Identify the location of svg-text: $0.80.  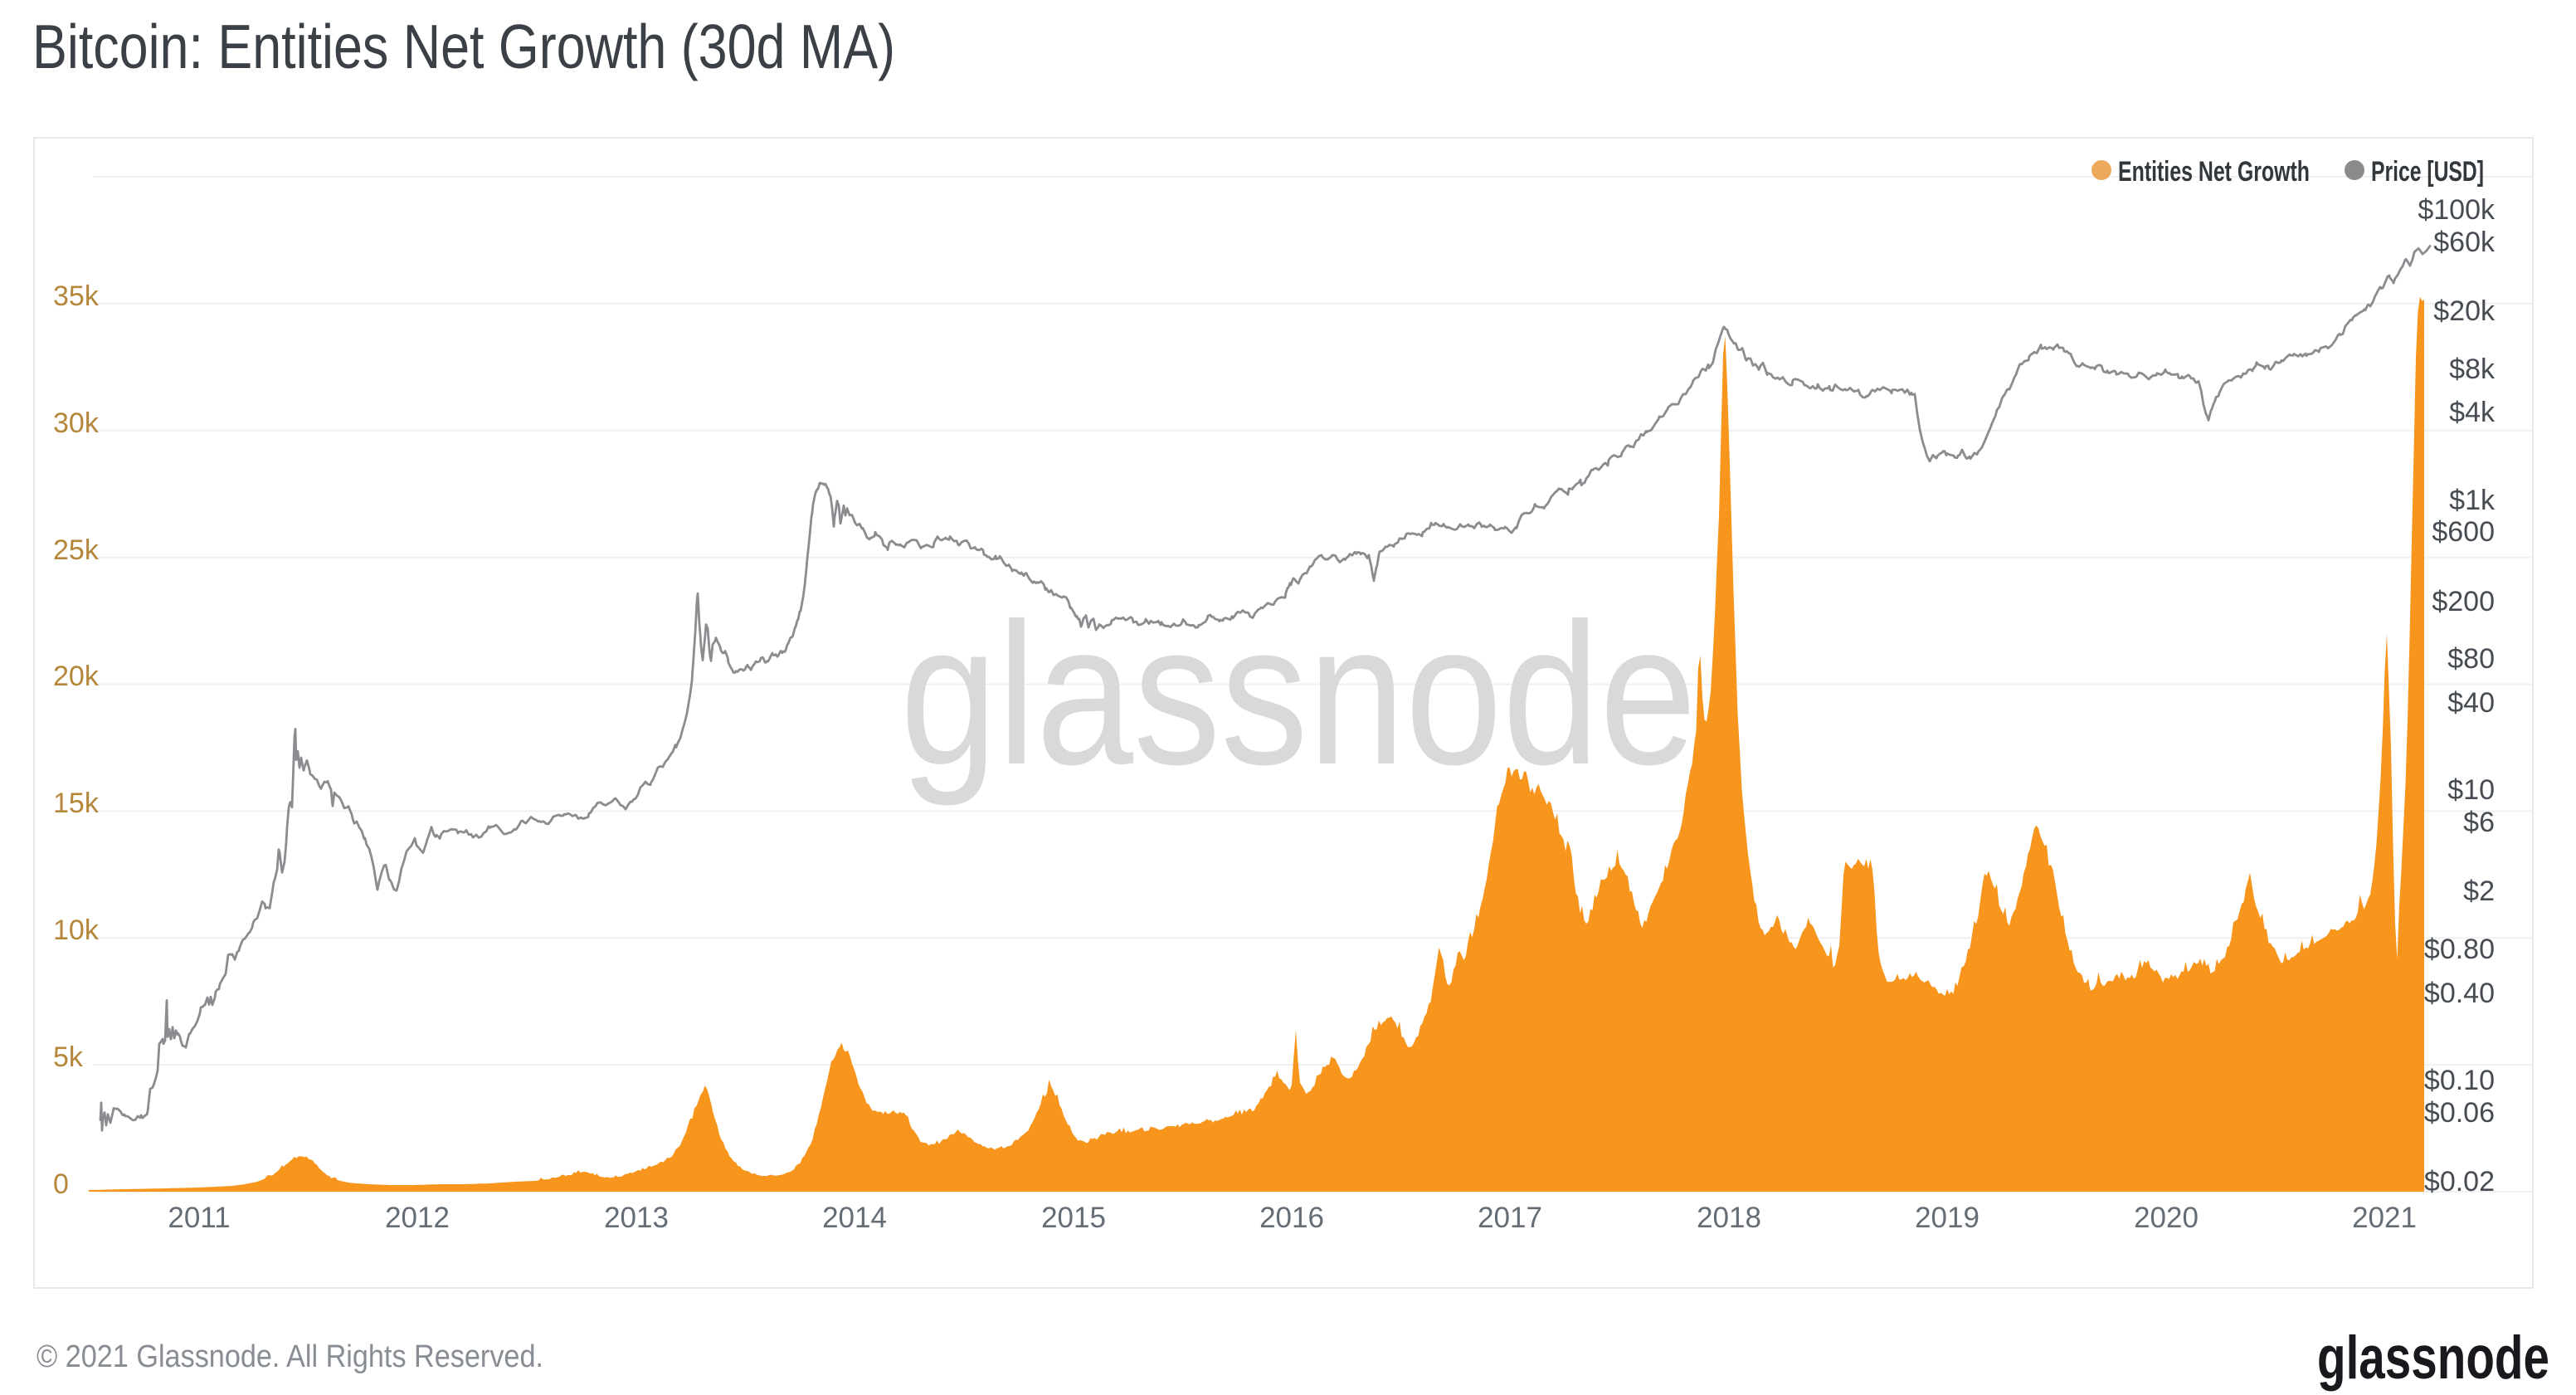
(2459, 950).